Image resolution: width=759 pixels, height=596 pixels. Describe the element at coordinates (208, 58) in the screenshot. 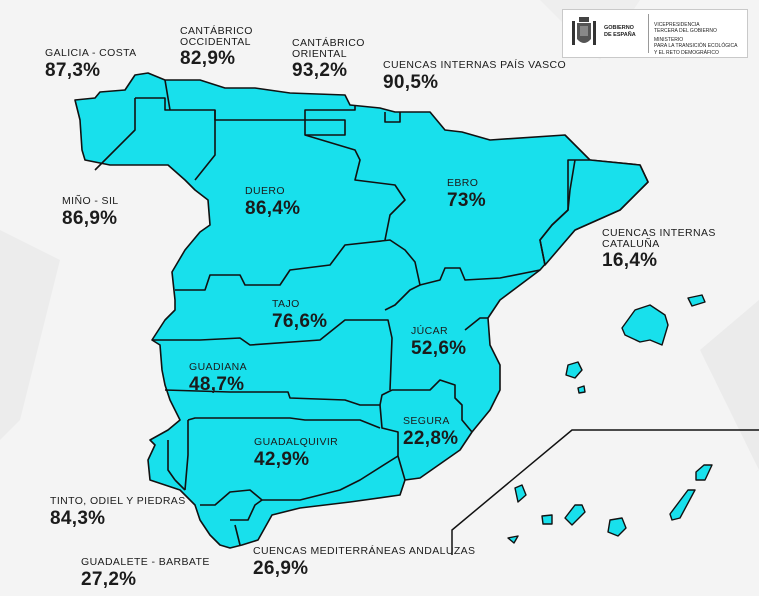

I see `basin-value: 82,9%` at that location.